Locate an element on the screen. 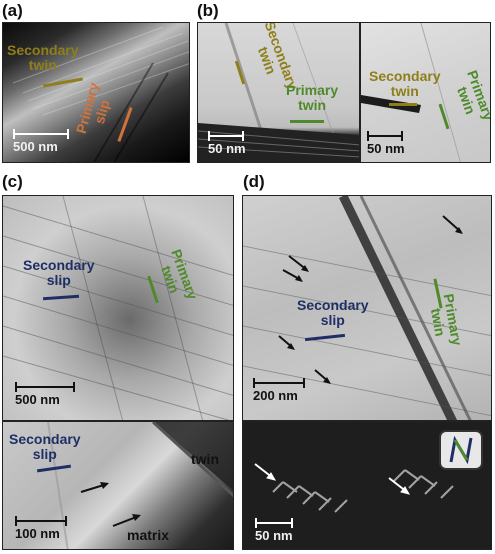  panel-a-micrograph: Secondary twin Primary slip 500 nm is located at coordinates (96, 92).